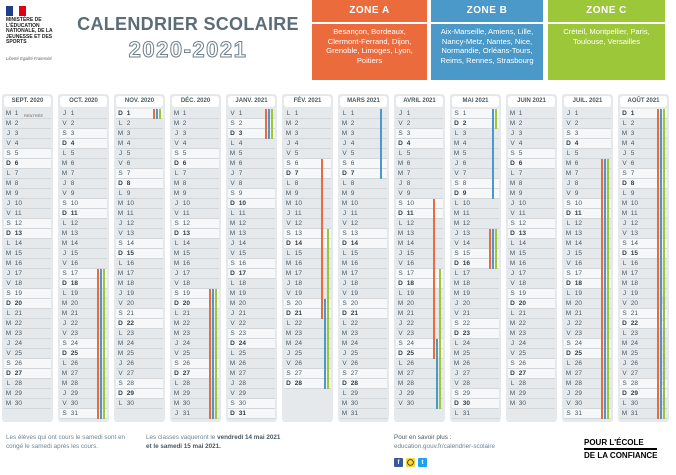 This screenshot has height=475, width=676. Describe the element at coordinates (83, 314) in the screenshot. I see `day-row: M 21` at that location.